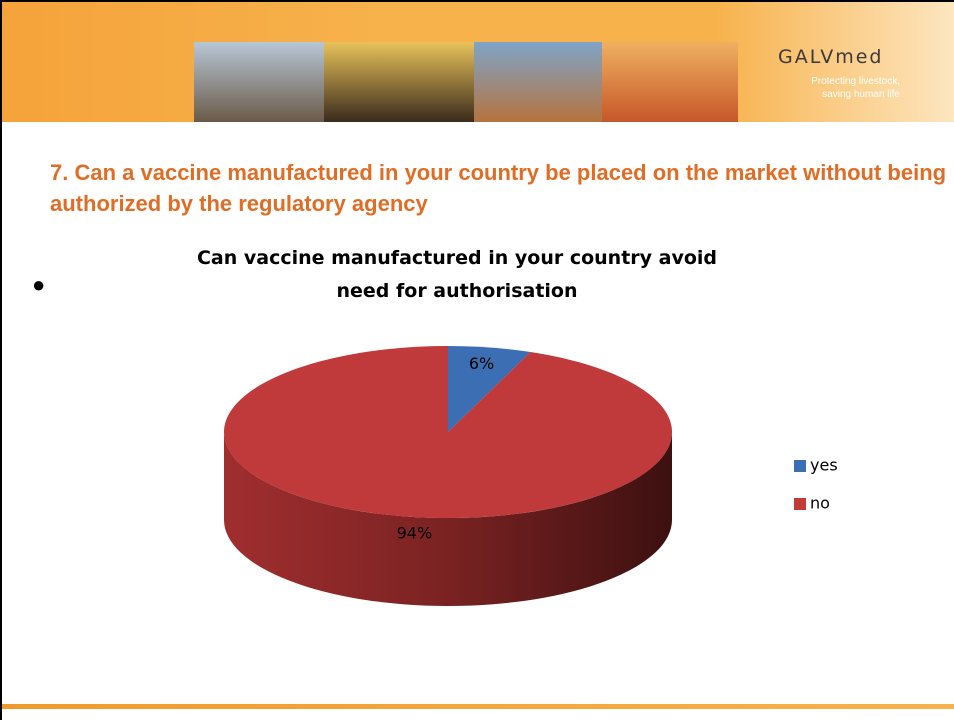 Image resolution: width=954 pixels, height=720 pixels. What do you see at coordinates (855, 81) in the screenshot?
I see `tagline: Protecting livestock,` at bounding box center [855, 81].